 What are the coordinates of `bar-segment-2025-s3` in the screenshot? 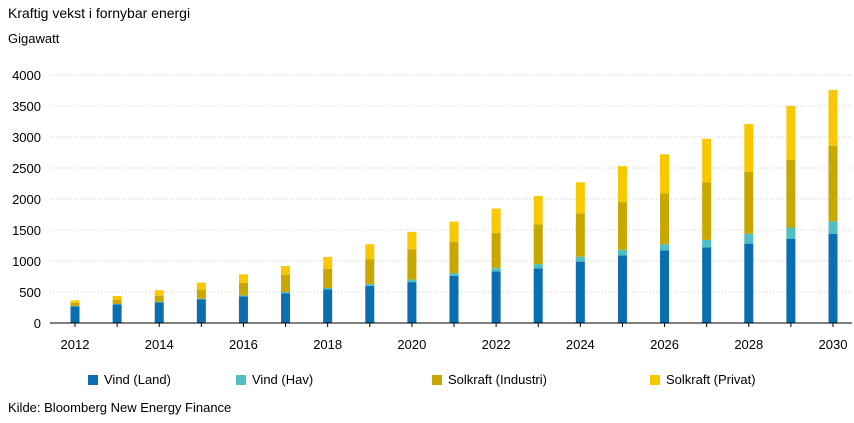 It's located at (622, 184).